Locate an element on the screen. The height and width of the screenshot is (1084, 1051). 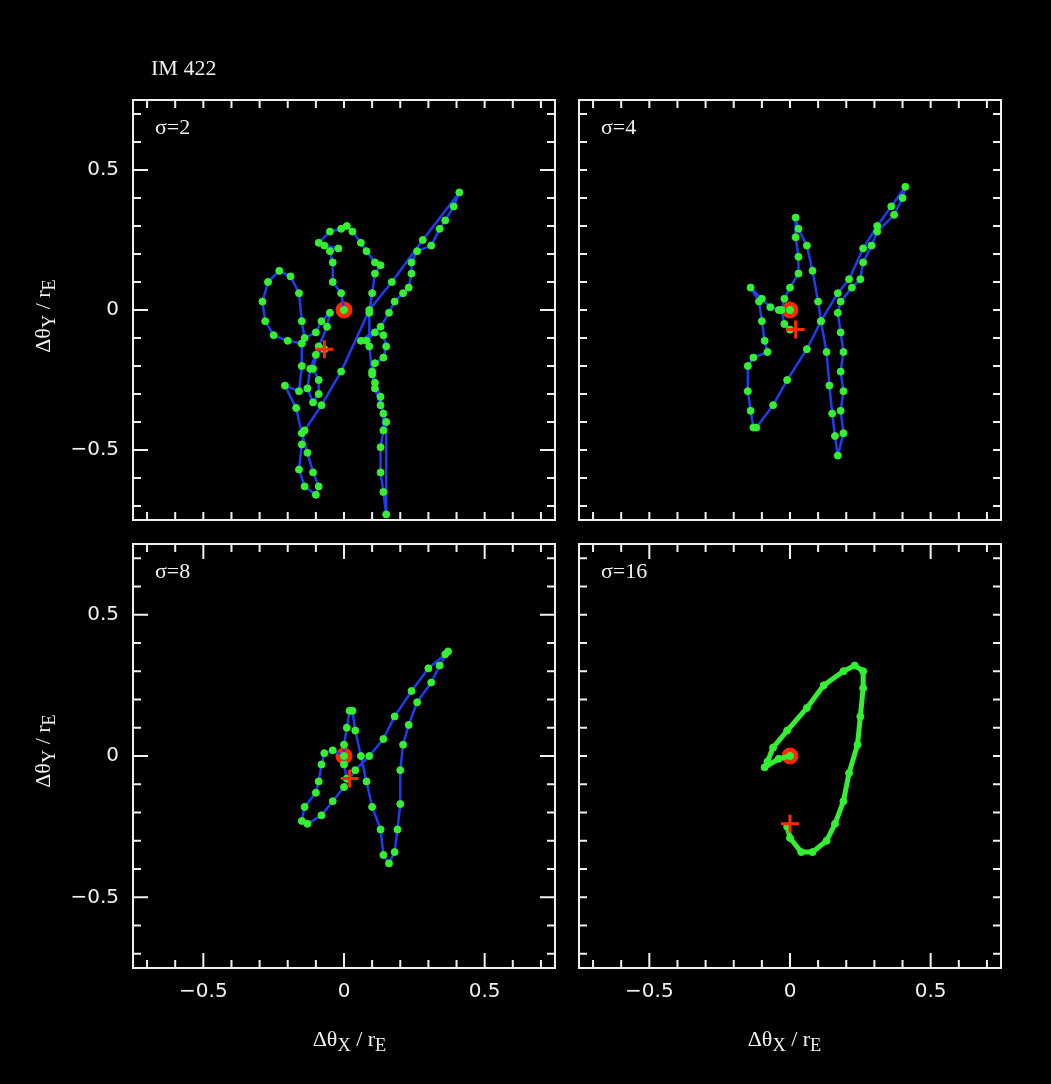
text: σ=16 is located at coordinates (624, 570).